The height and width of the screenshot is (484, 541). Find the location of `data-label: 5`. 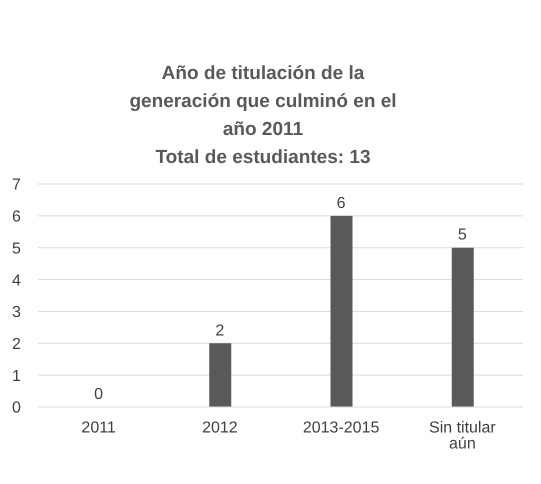

data-label: 5 is located at coordinates (462, 235).